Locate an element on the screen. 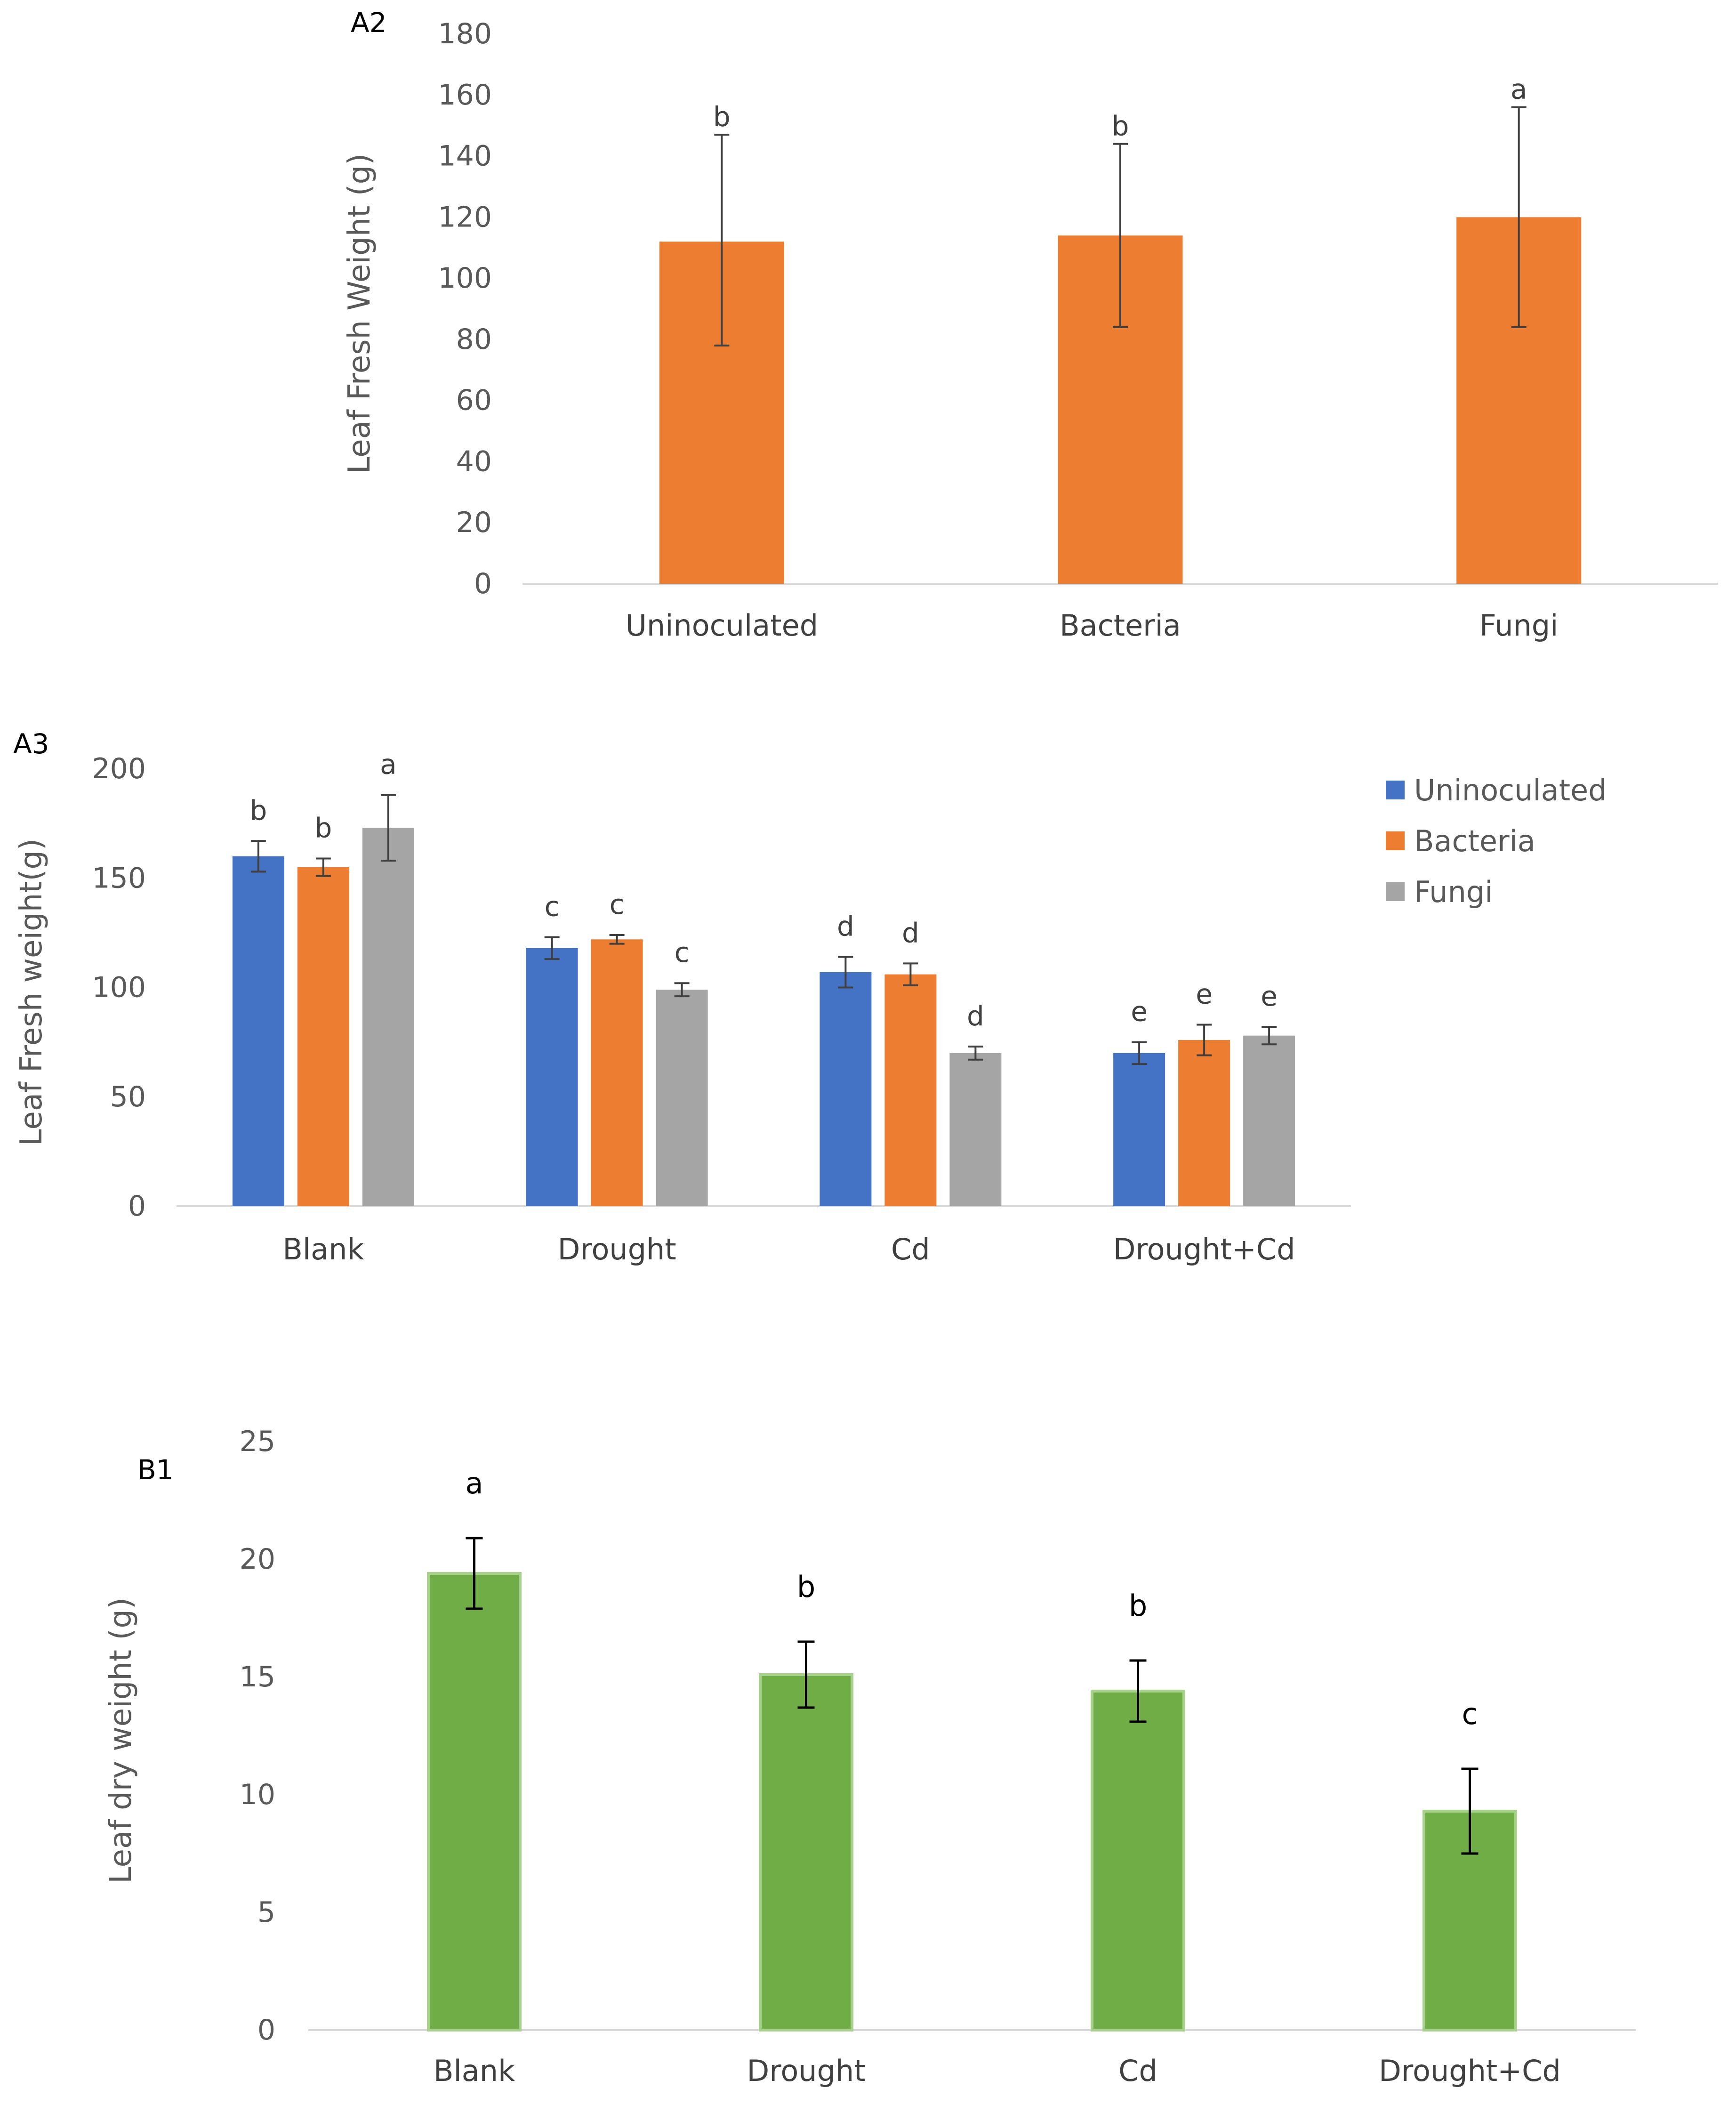 The height and width of the screenshot is (2112, 1736). y-tick-label: 25 is located at coordinates (257, 1441).